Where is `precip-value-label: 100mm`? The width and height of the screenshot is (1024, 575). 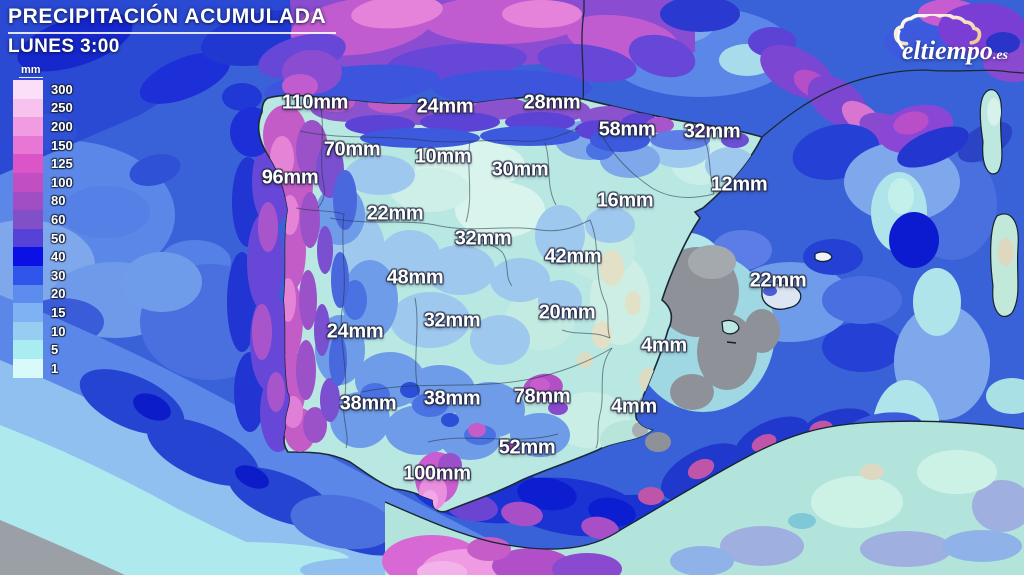
precip-value-label: 100mm is located at coordinates (437, 473).